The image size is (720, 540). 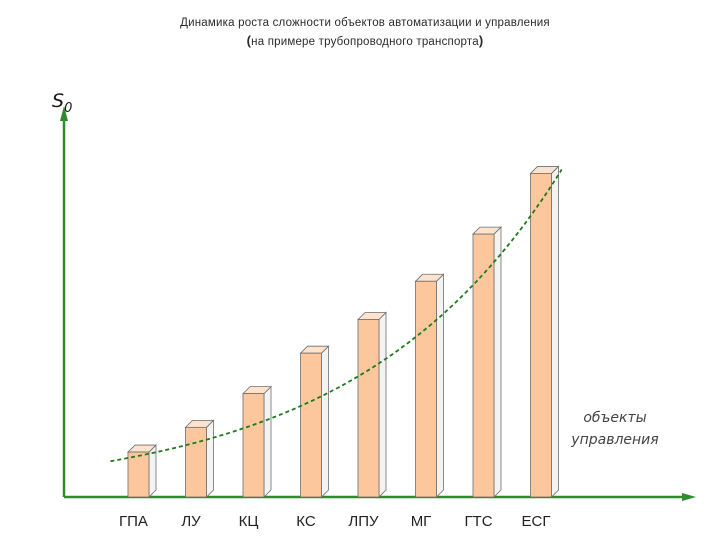 What do you see at coordinates (421, 521) in the screenshot?
I see `x-tick-label: МГ` at bounding box center [421, 521].